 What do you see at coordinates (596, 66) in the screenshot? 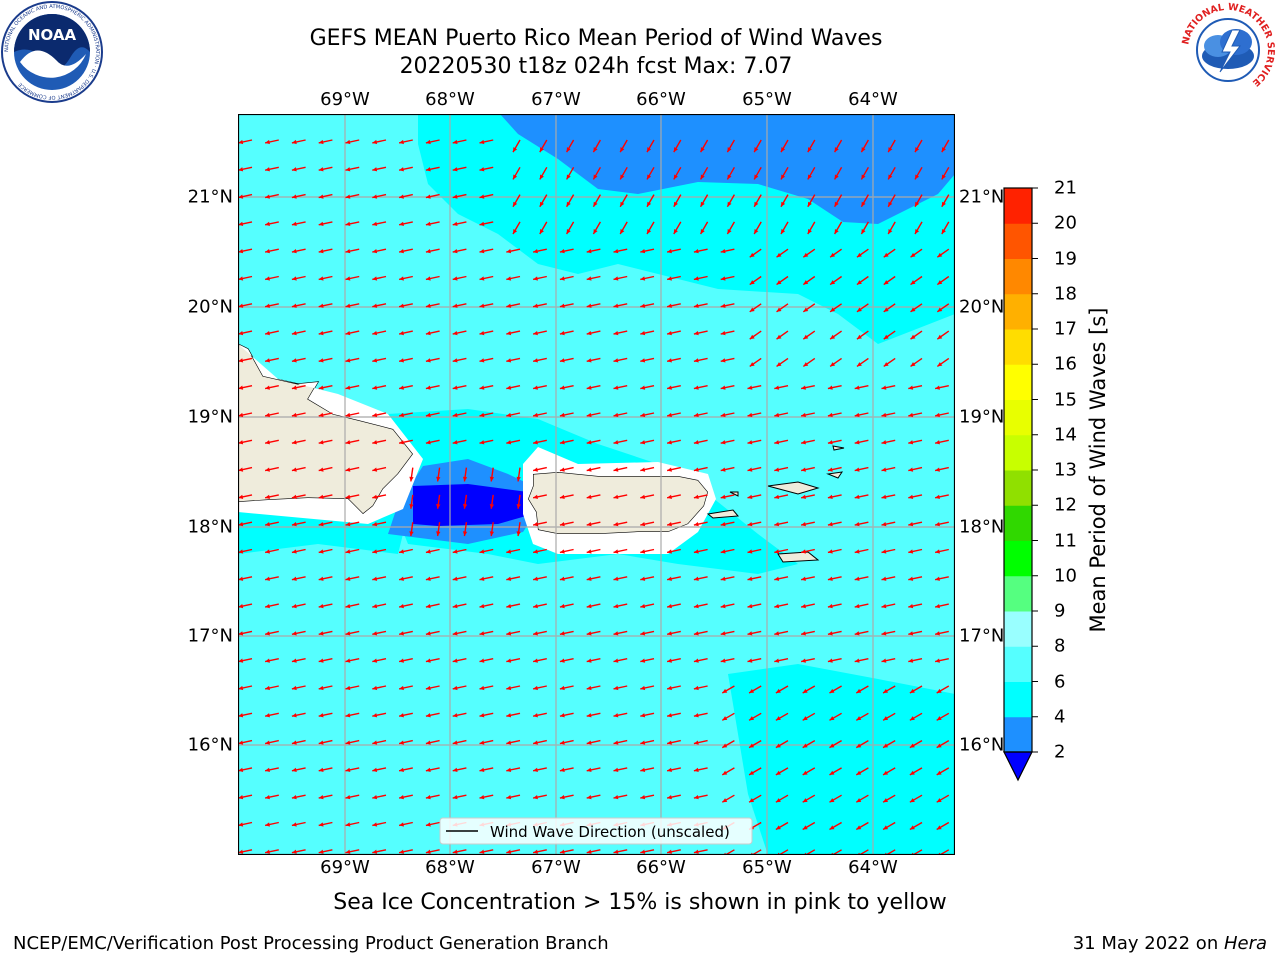
I see `plot-title-line2: 20220530 t18z 024h fcst Max: 7.07` at bounding box center [596, 66].